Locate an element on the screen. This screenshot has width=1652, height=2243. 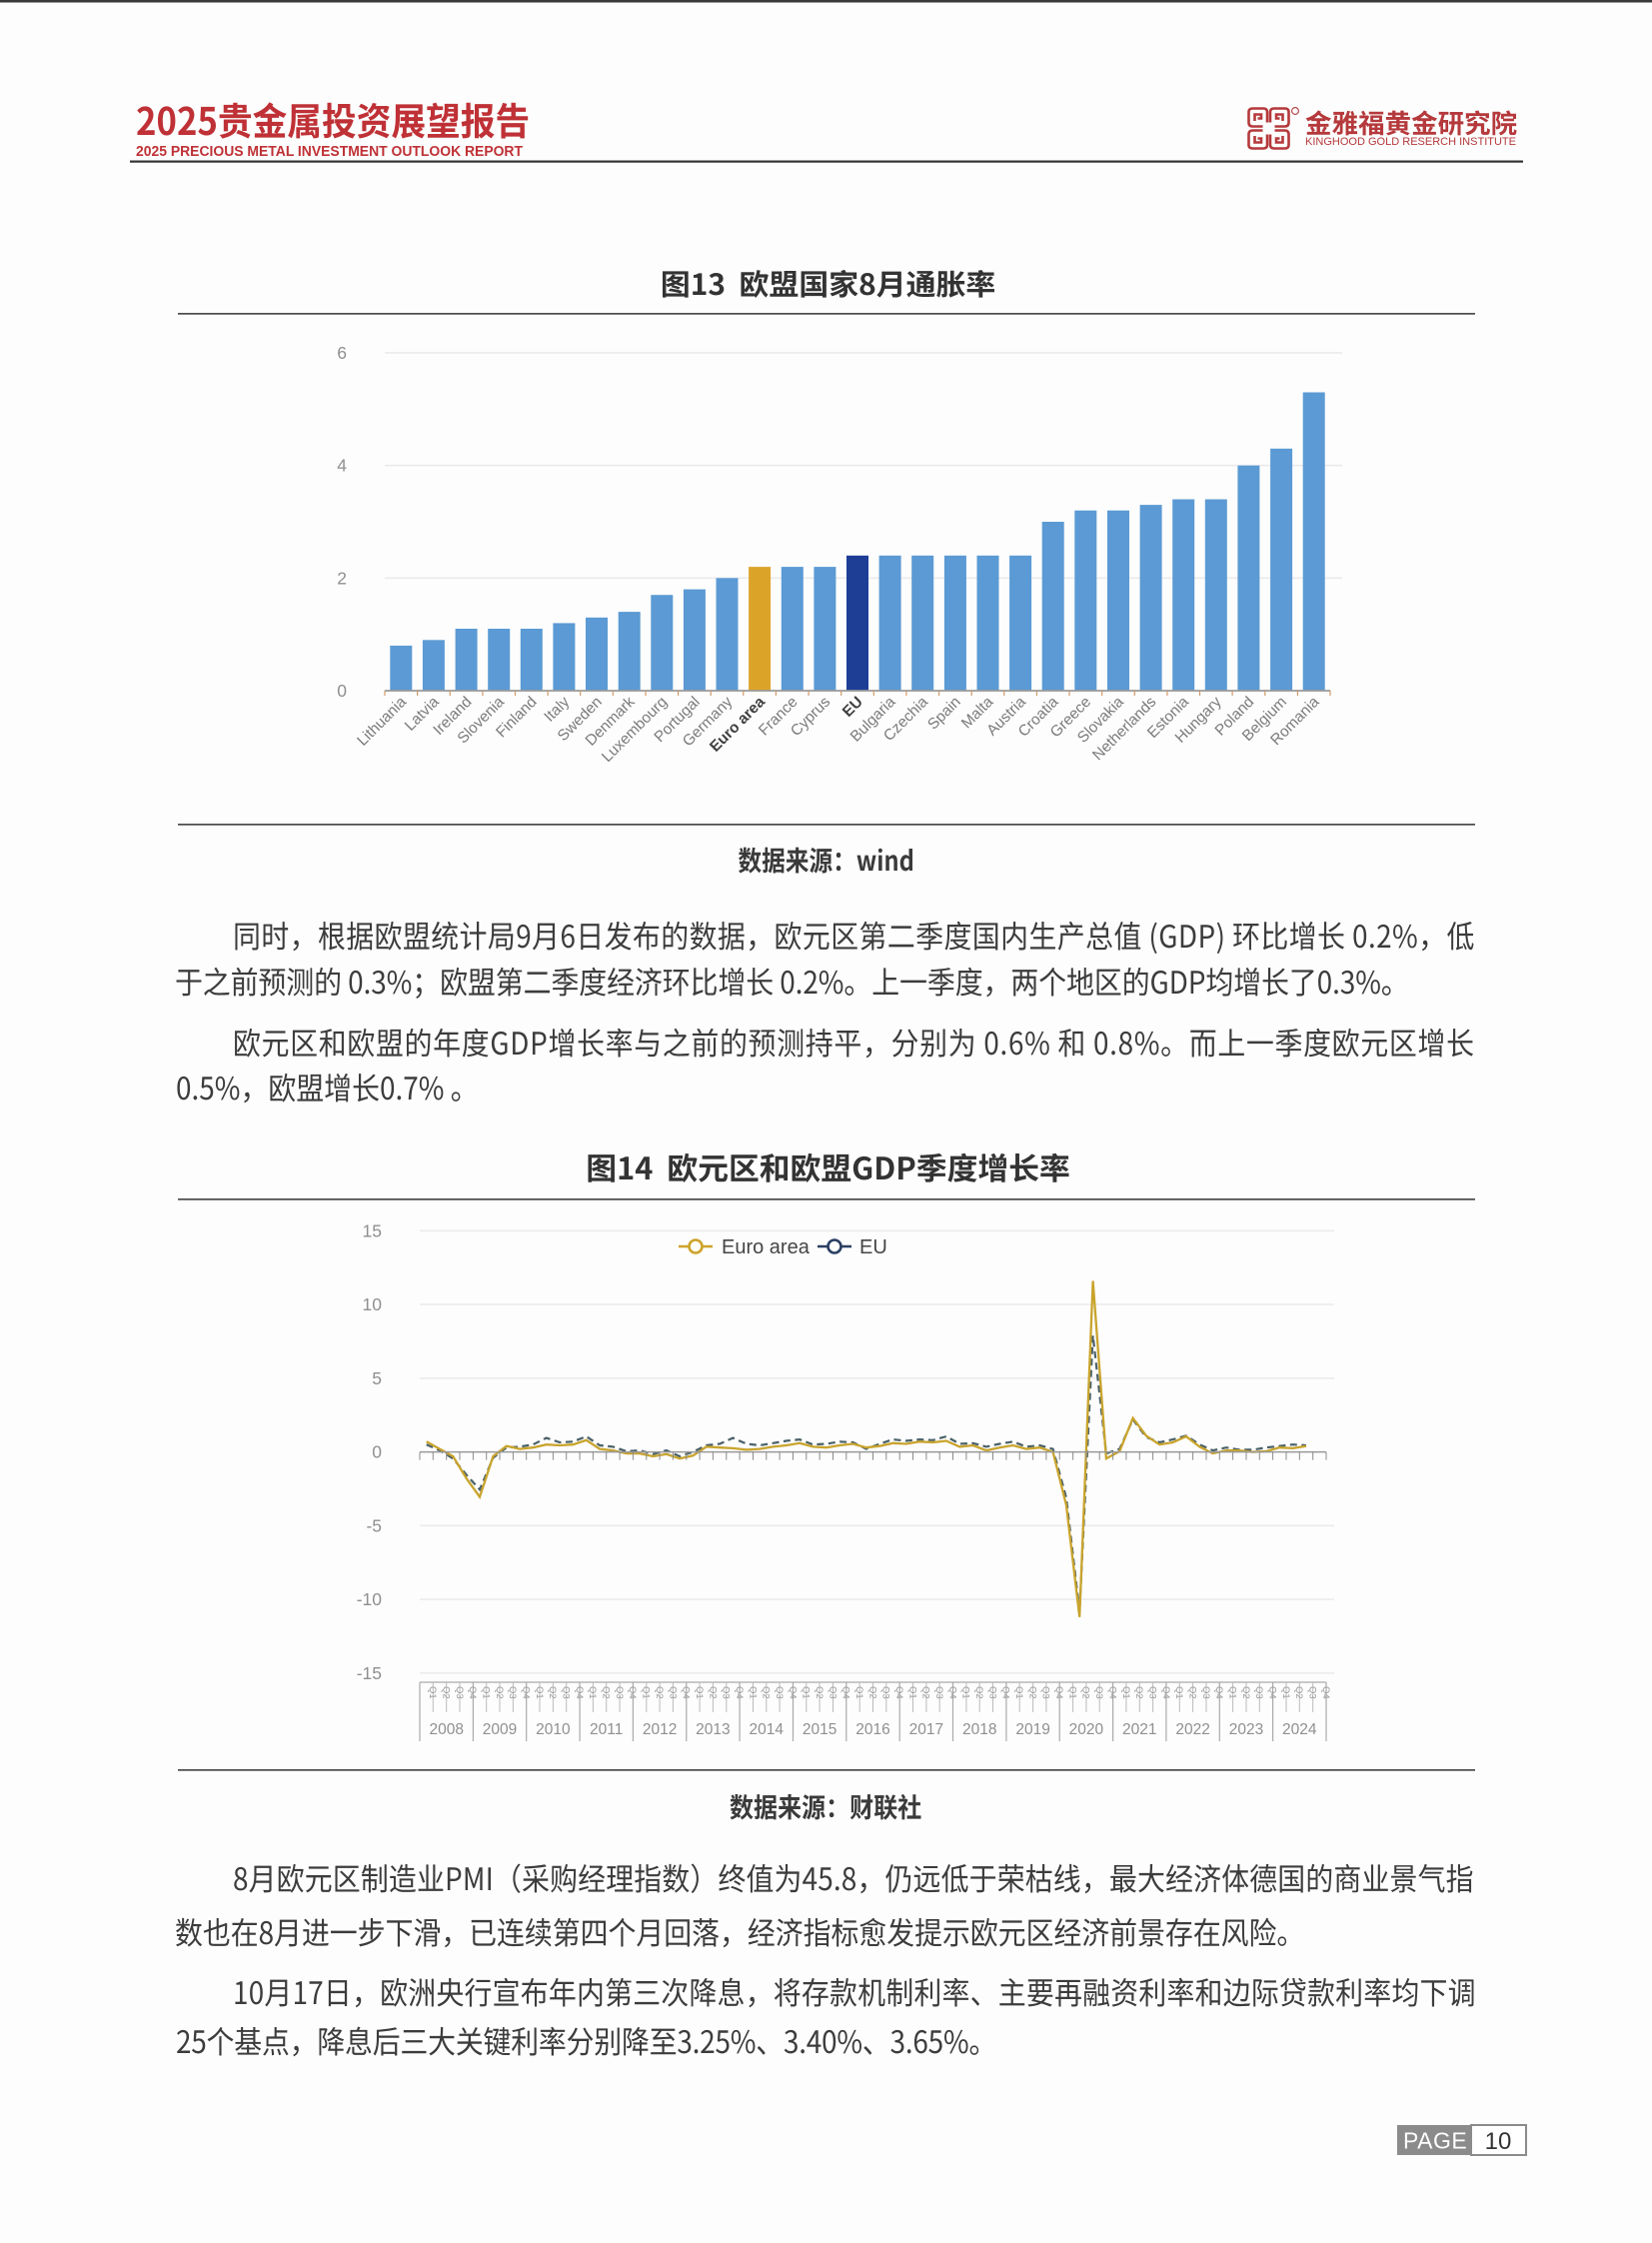
svg-text: 2009 is located at coordinates (500, 1729).